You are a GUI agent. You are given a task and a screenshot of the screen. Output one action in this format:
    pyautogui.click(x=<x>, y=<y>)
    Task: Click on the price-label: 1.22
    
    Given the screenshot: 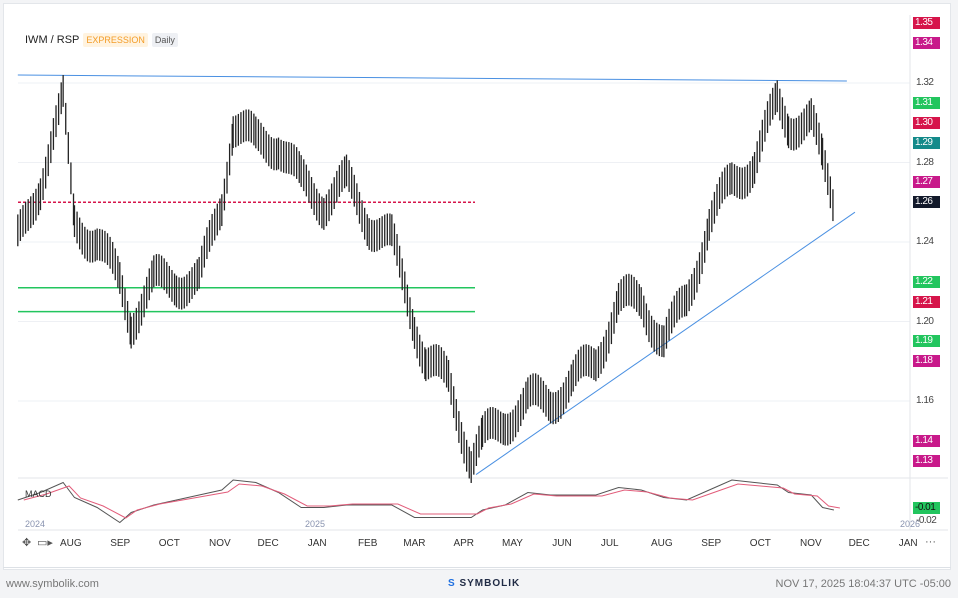 What is the action you would take?
    pyautogui.click(x=926, y=281)
    